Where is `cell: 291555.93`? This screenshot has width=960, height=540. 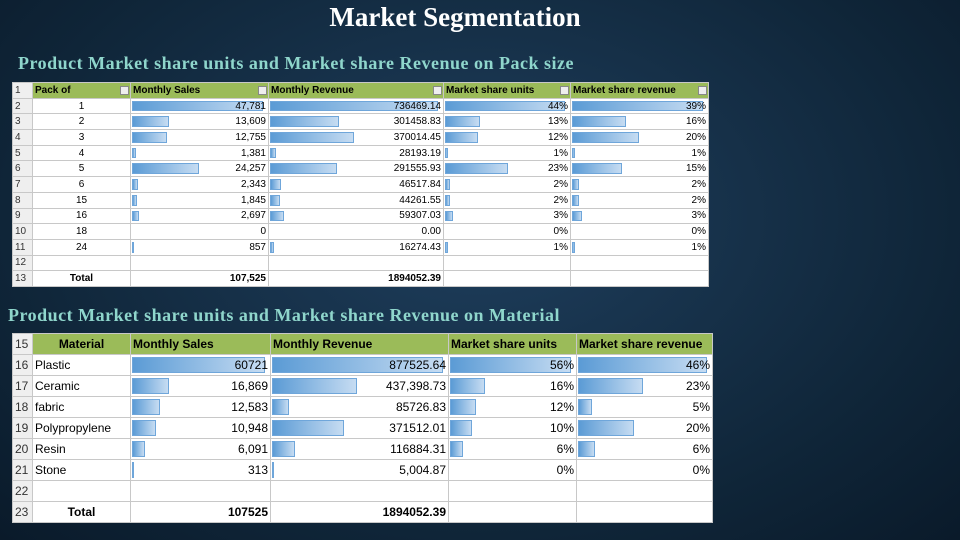 cell: 291555.93 is located at coordinates (356, 169).